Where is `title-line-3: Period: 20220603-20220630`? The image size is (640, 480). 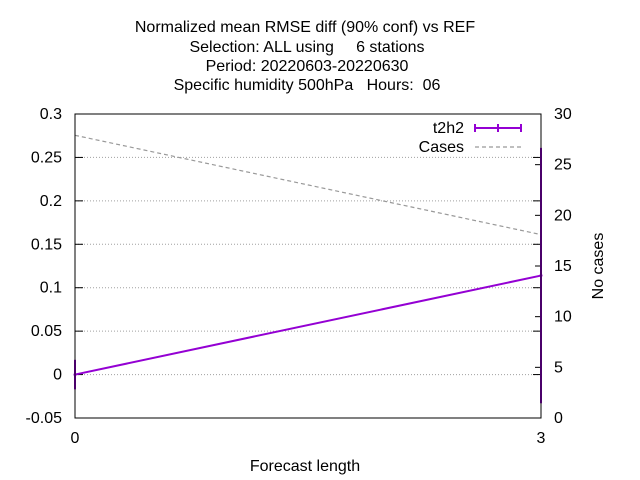 title-line-3: Period: 20220603-20220630 is located at coordinates (307, 66).